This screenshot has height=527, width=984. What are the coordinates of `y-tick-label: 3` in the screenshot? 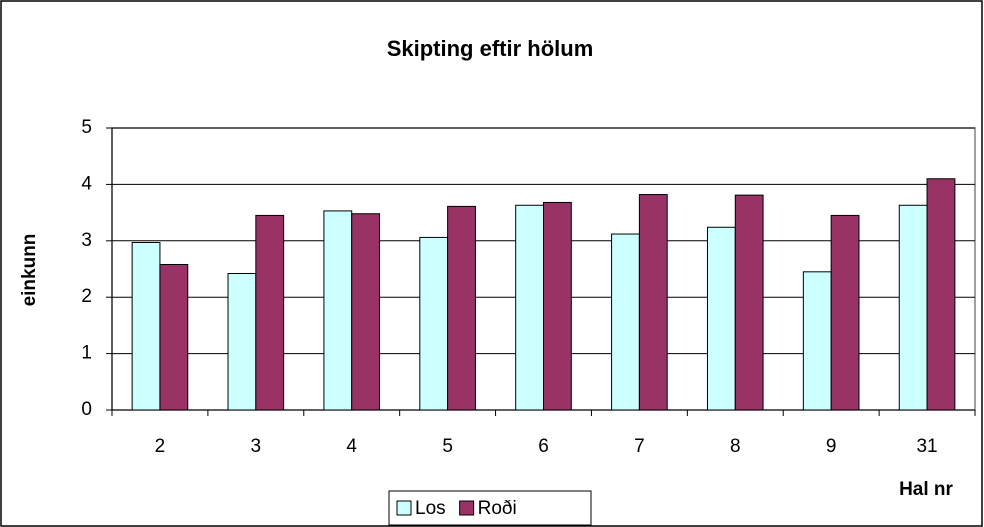 It's located at (86, 240).